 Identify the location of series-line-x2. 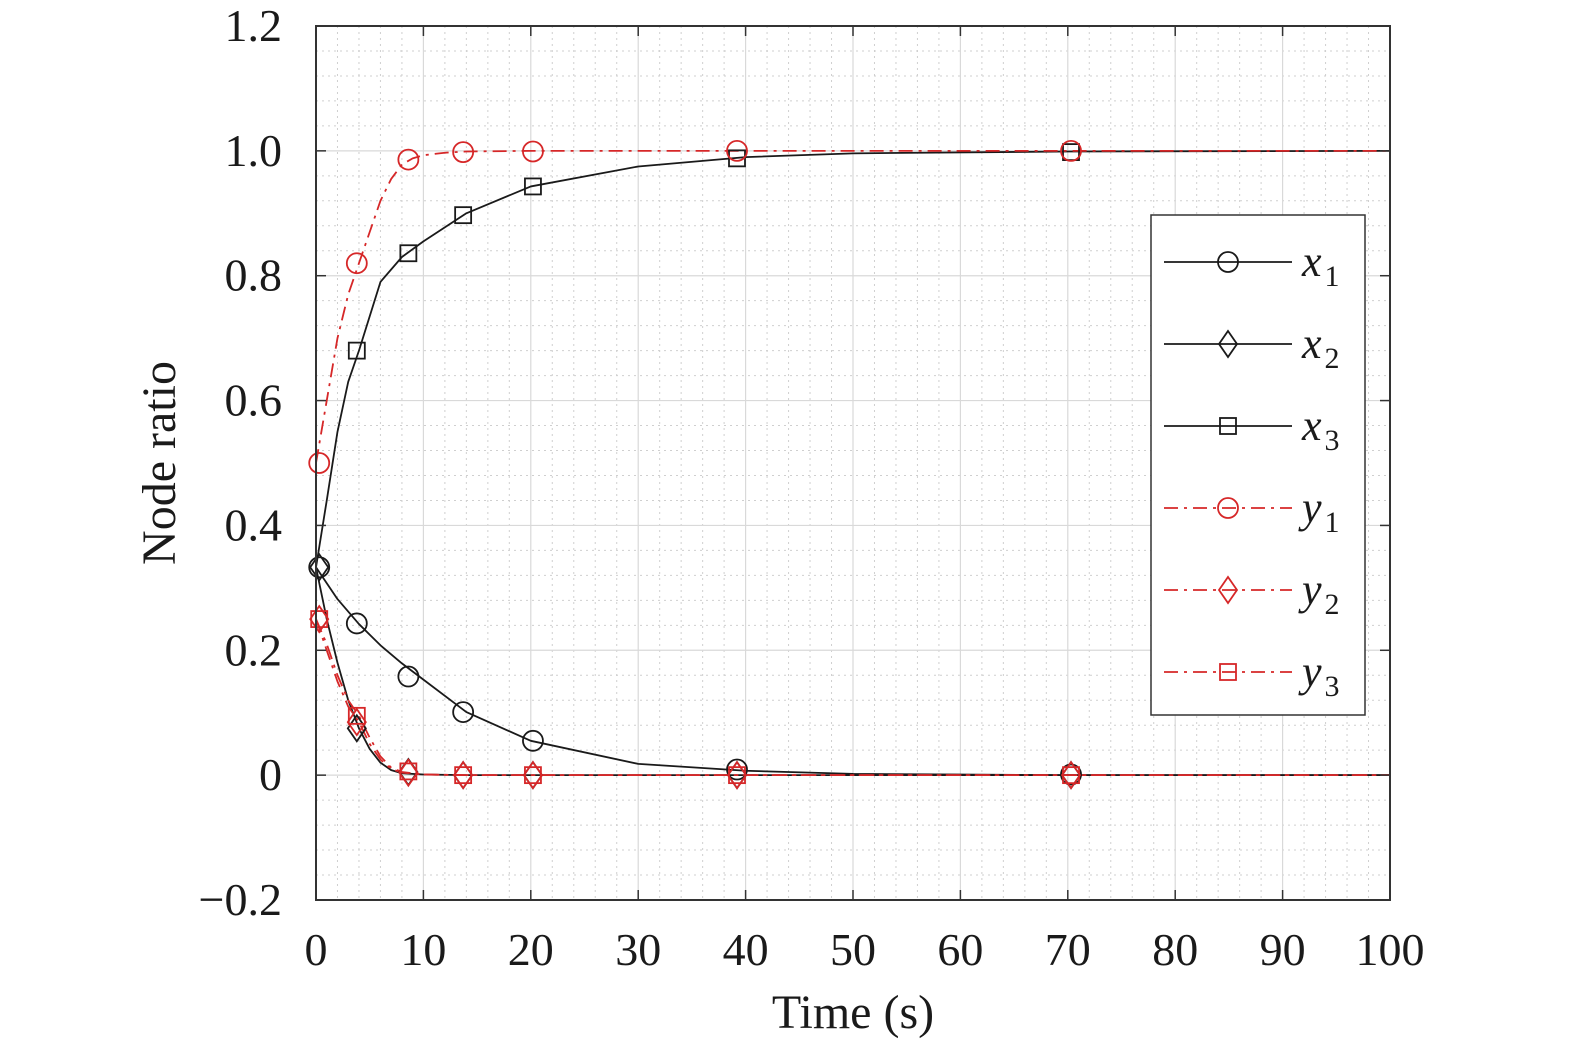
(853, 672).